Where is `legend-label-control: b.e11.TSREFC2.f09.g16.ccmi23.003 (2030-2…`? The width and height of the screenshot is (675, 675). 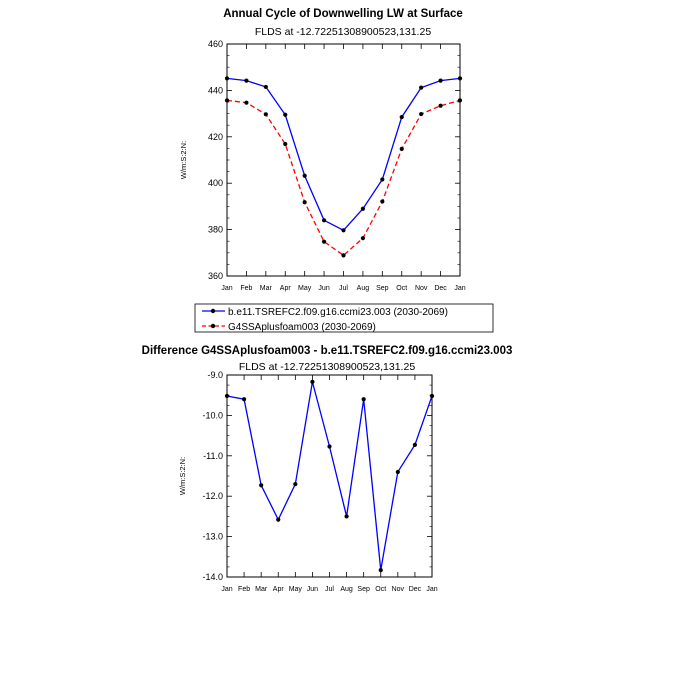
legend-label-control: b.e11.TSREFC2.f09.g16.ccmi23.003 (2030-2… is located at coordinates (338, 312).